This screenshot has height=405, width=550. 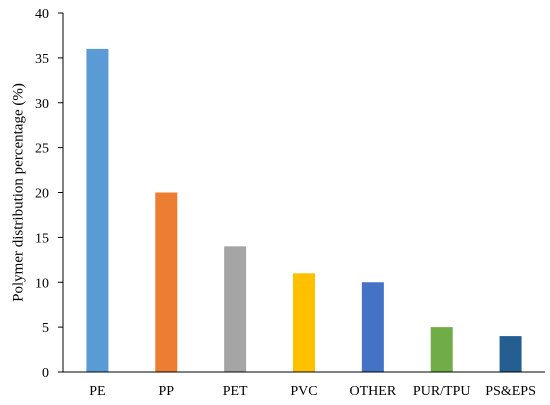 What do you see at coordinates (42, 149) in the screenshot?
I see `y-tick-label: 25` at bounding box center [42, 149].